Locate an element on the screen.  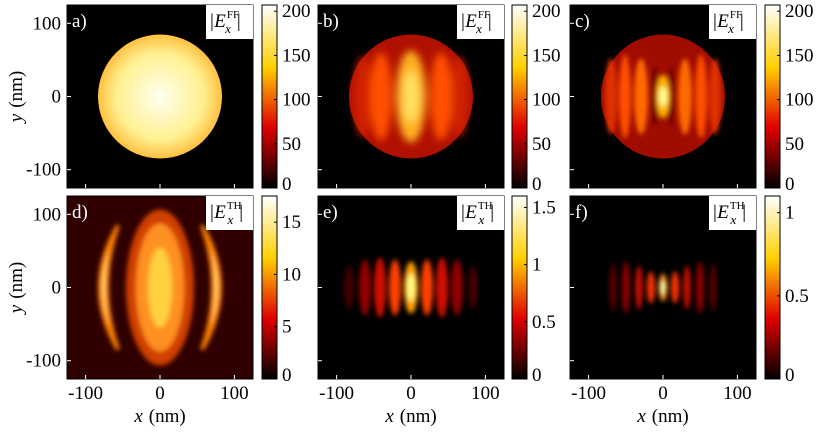
colorbar-tick-label: 150 is located at coordinates (296, 55).